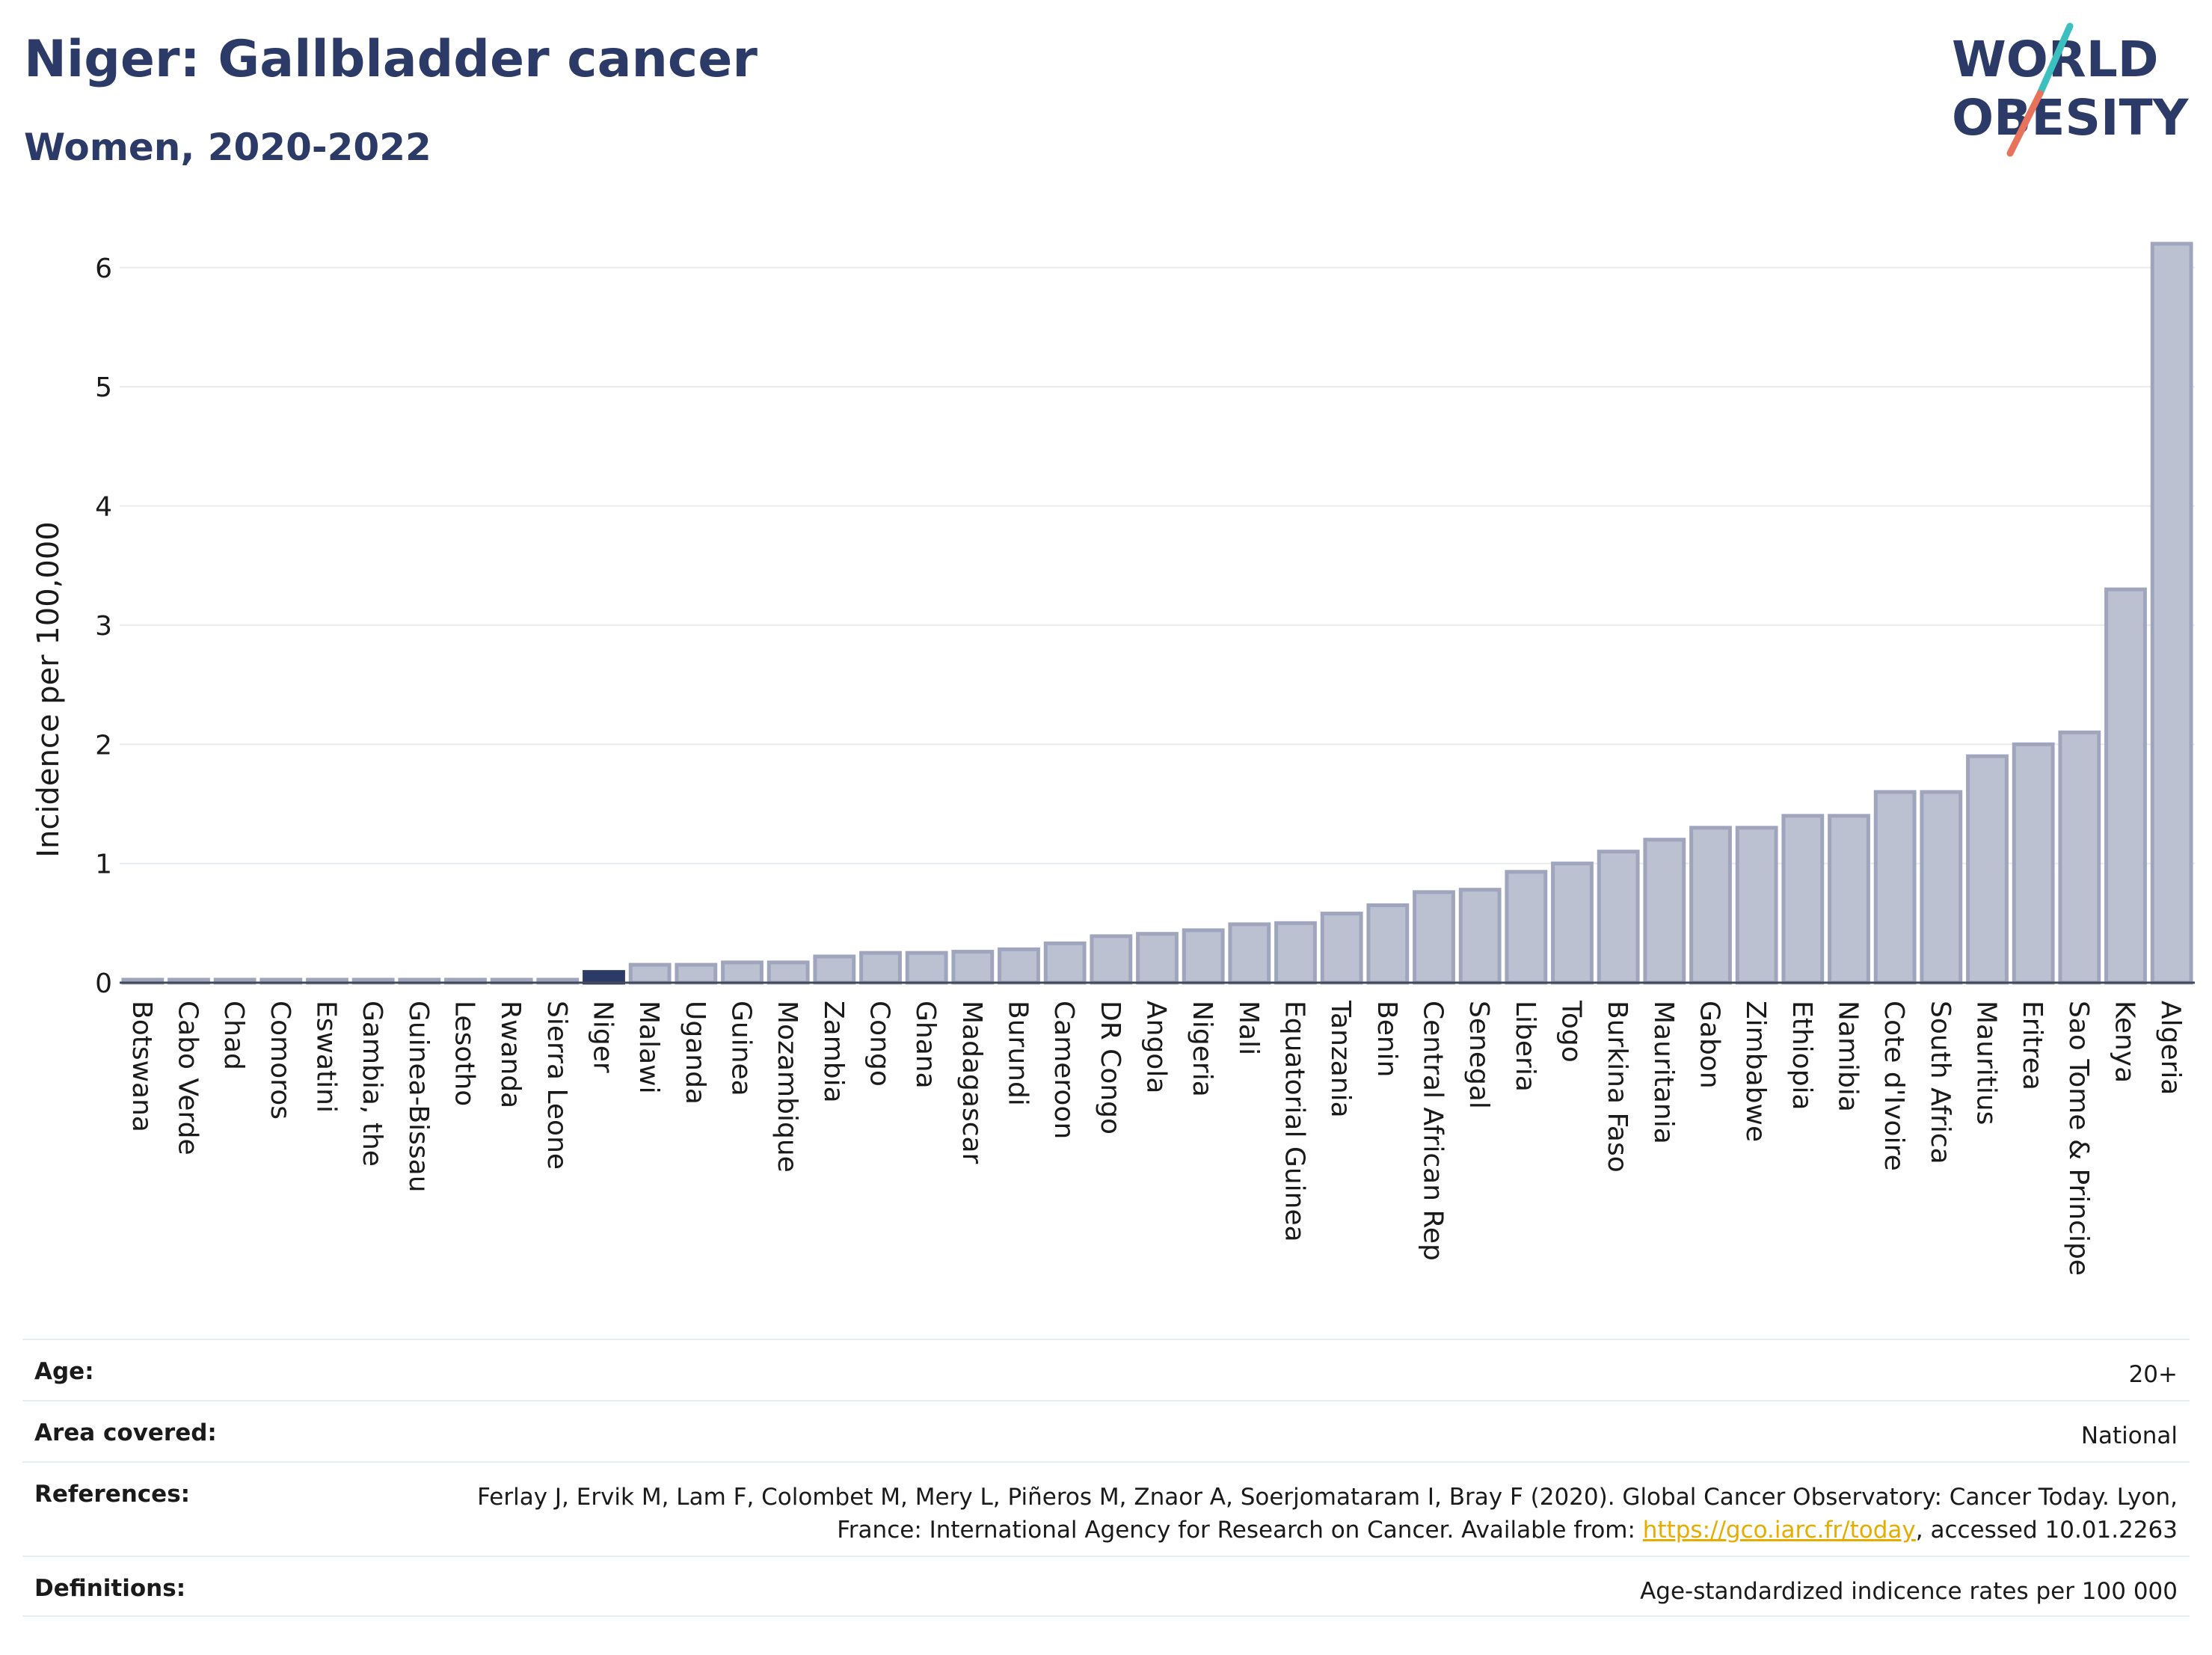  I want to click on x-tick-label: Mali, so click(1248, 1028).